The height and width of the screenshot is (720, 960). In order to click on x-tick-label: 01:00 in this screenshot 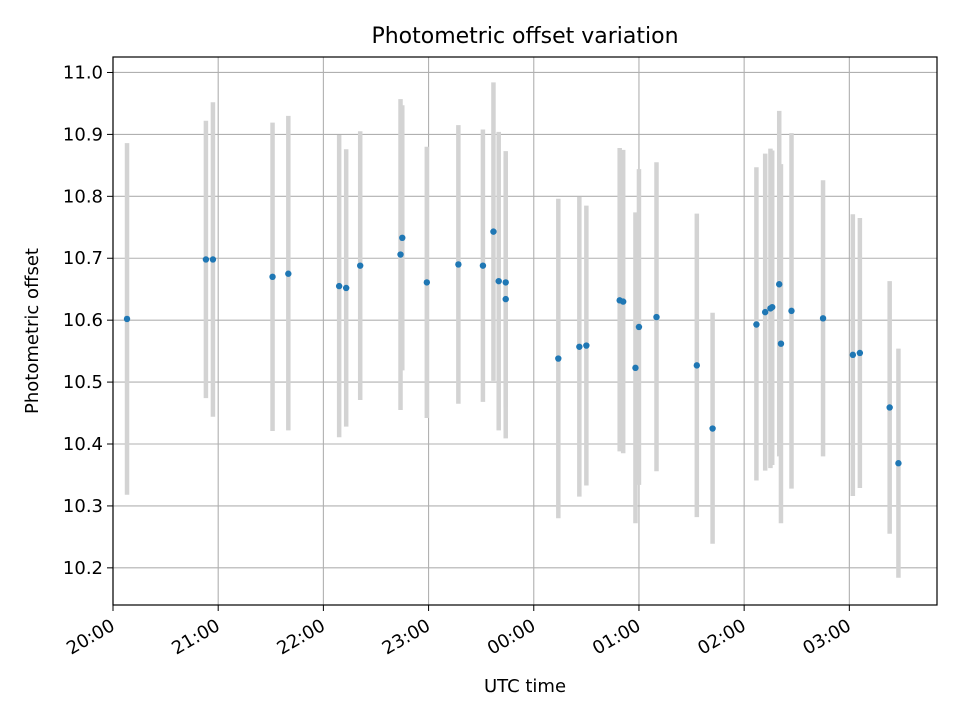, I will do `click(616, 637)`.